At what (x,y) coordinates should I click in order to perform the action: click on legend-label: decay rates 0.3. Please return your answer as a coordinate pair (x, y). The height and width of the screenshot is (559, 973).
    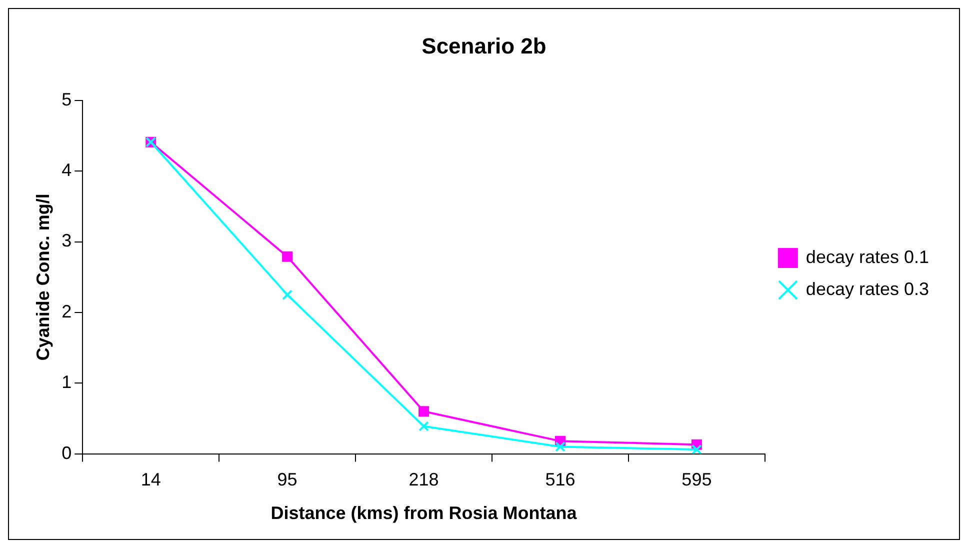
    Looking at the image, I should click on (868, 288).